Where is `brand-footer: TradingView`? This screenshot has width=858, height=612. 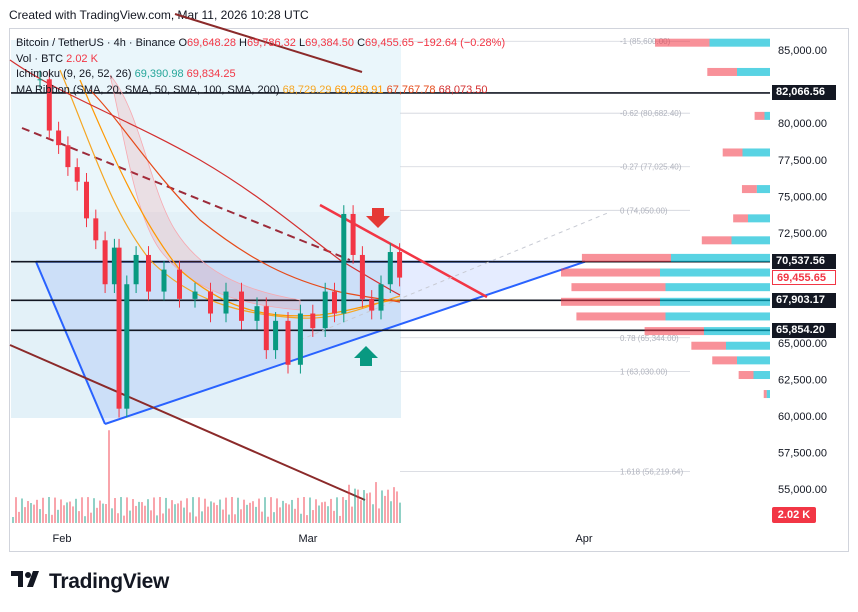 brand-footer: TradingView is located at coordinates (90, 581).